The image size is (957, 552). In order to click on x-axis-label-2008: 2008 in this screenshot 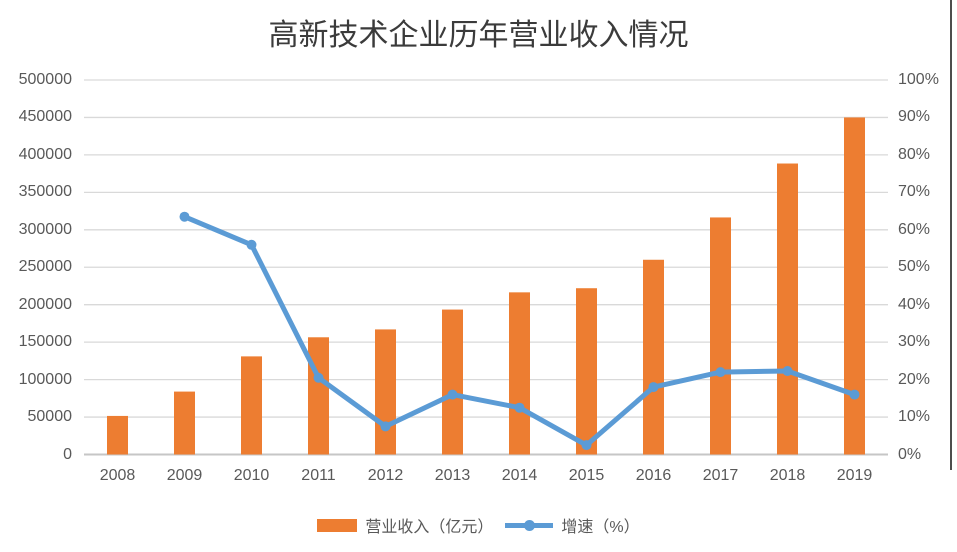, I will do `click(117, 475)`.